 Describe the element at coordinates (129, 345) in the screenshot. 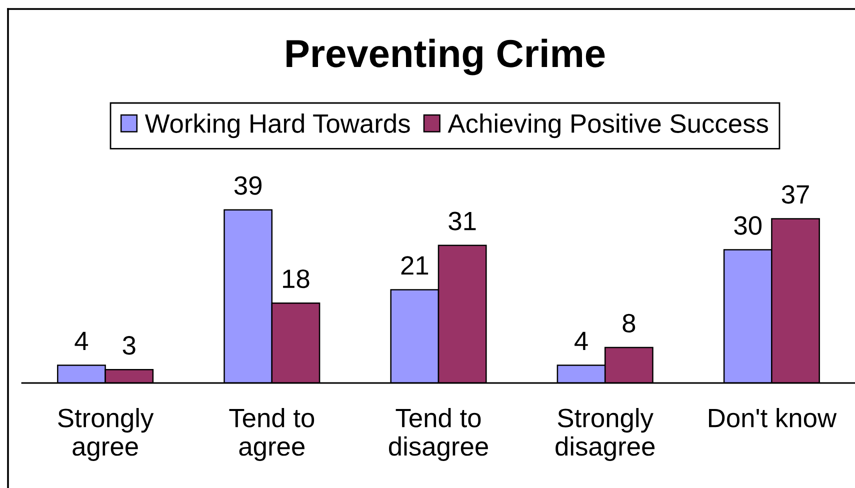

I see `data-label: 3` at that location.